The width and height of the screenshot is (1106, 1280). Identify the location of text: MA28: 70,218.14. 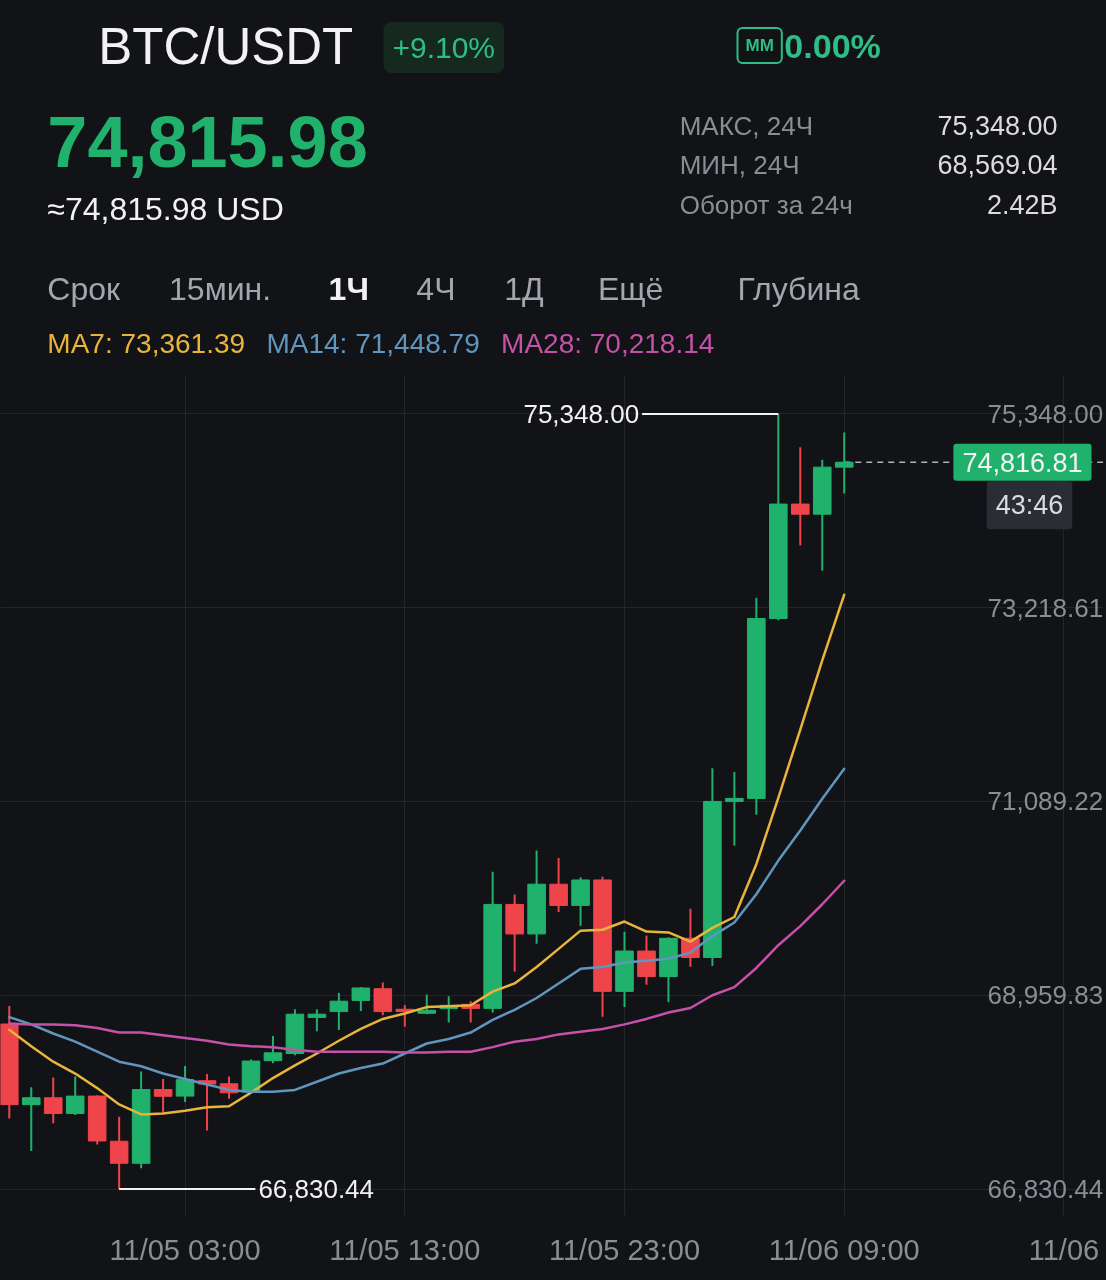
(608, 343).